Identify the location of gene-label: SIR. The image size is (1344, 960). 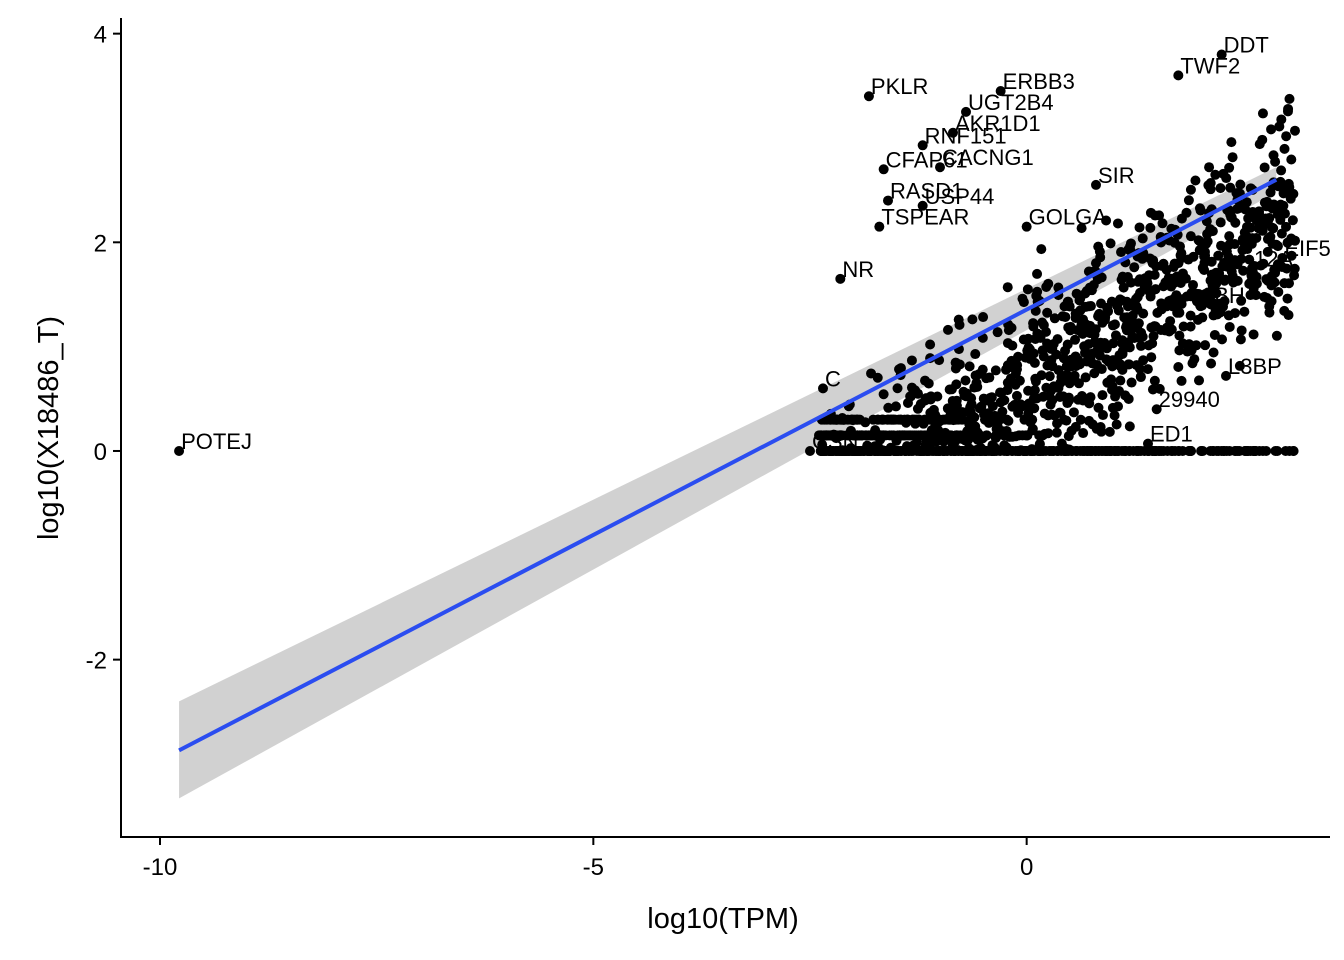
(1116, 175).